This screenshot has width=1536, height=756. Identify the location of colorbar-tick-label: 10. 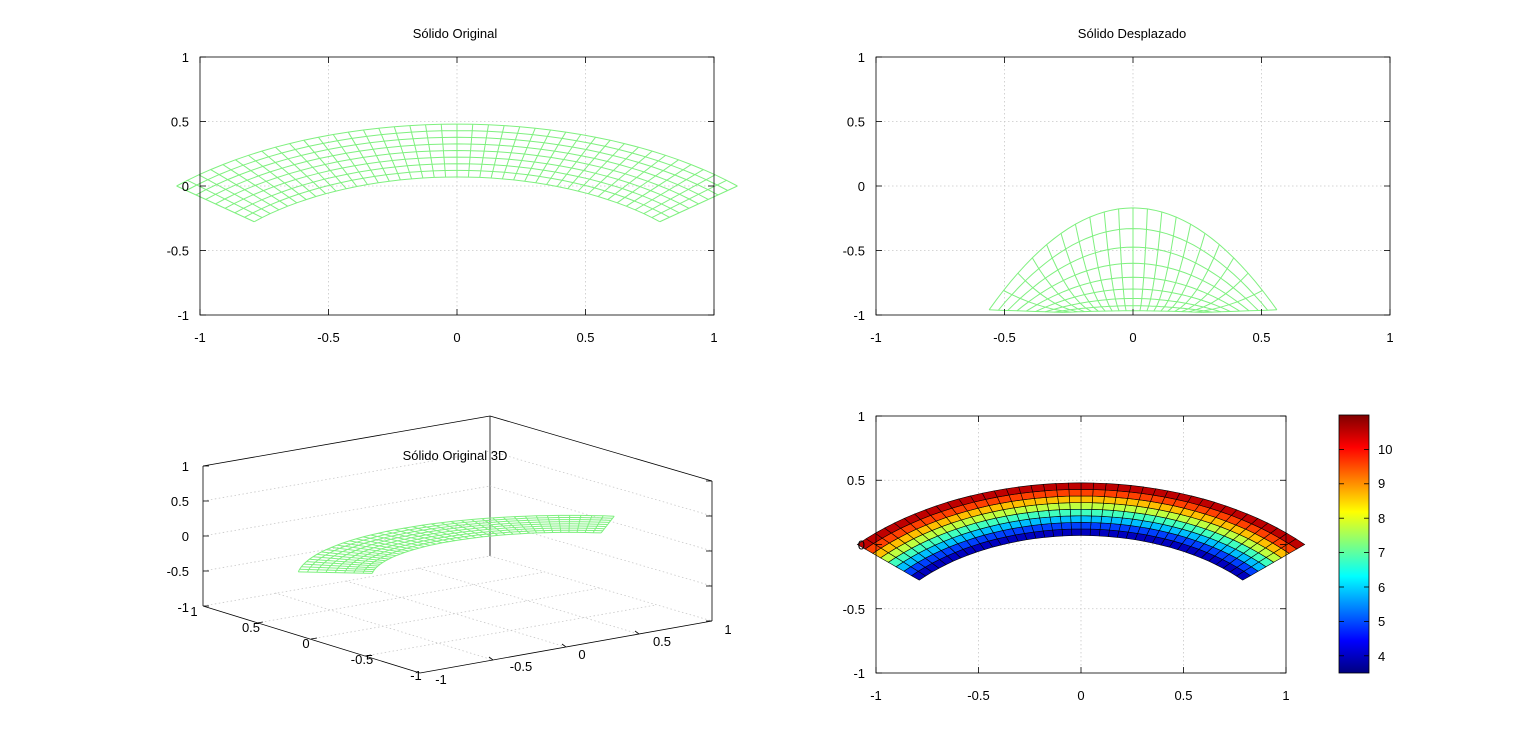
(1385, 449).